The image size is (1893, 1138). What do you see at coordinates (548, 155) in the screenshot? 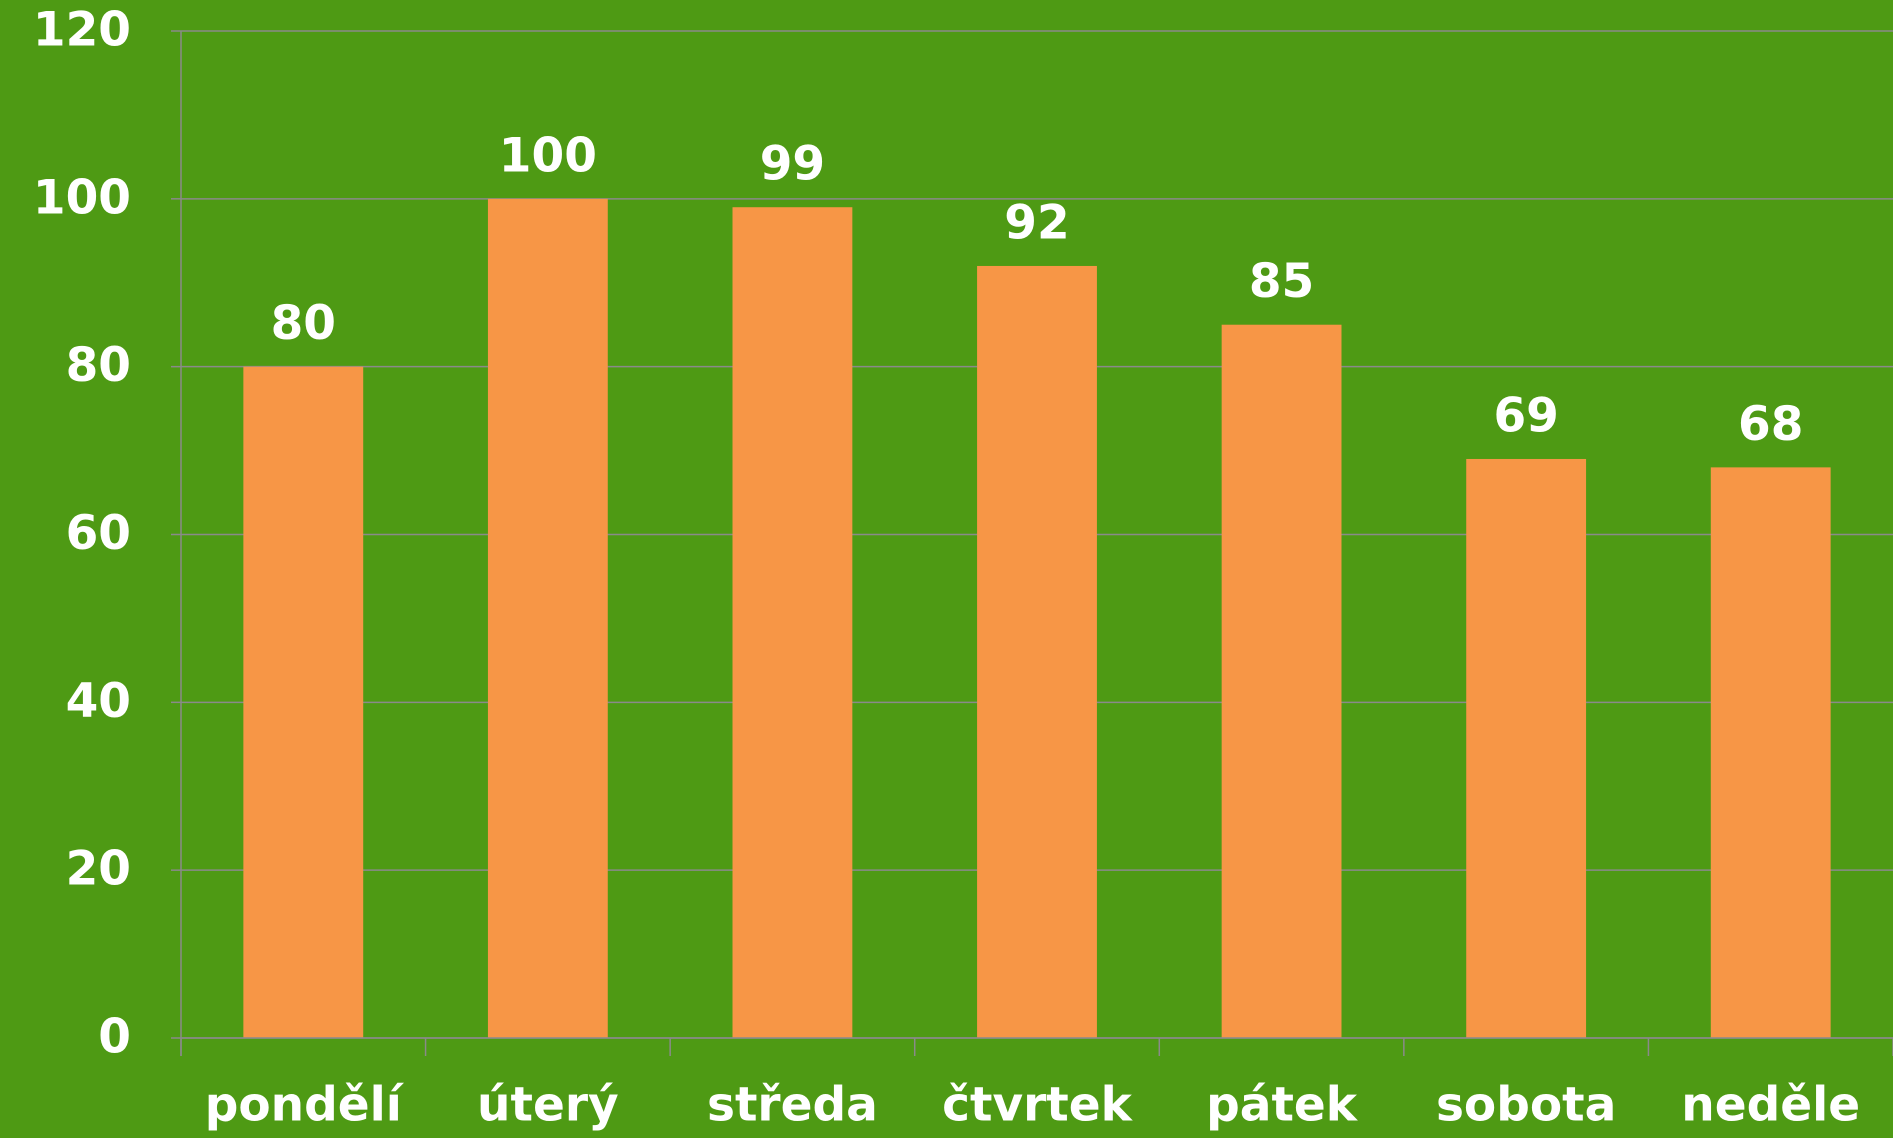
I see `data-label: 100` at bounding box center [548, 155].